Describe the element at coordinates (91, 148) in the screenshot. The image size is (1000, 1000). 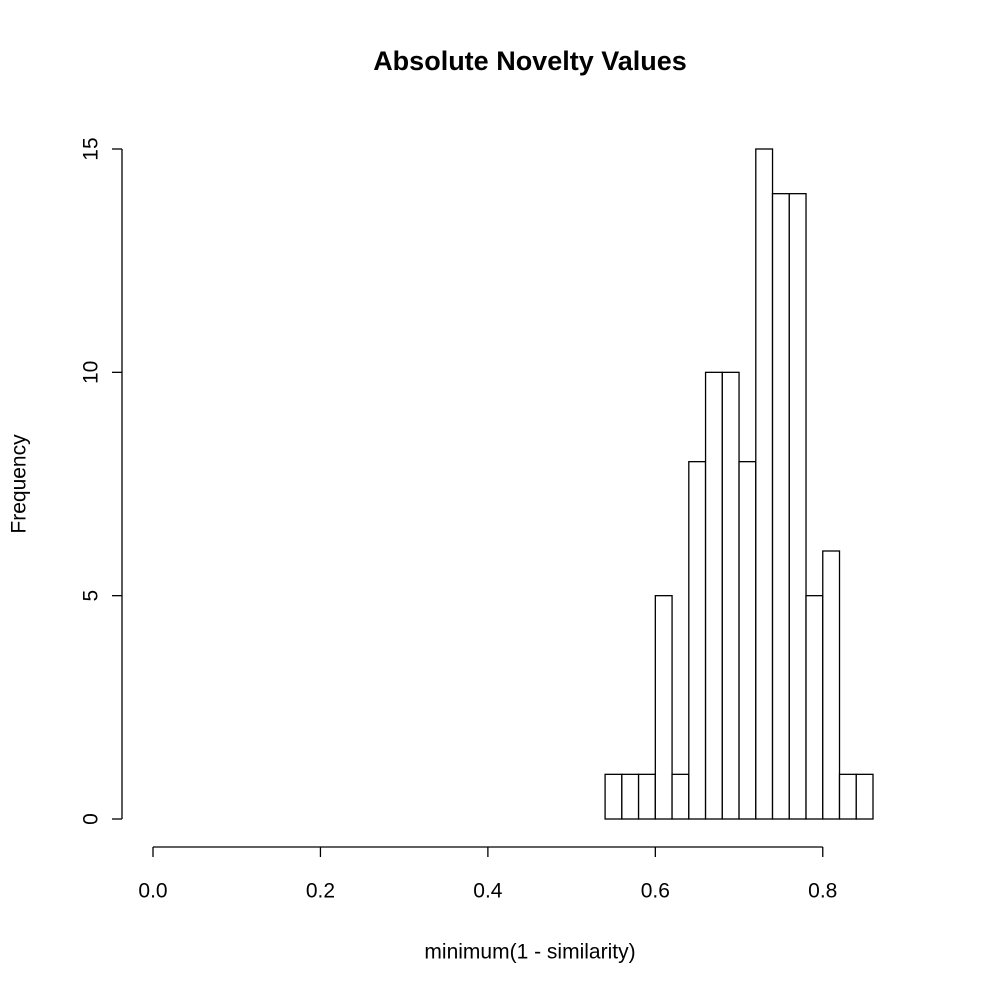
I see `y-tick-label: 15` at that location.